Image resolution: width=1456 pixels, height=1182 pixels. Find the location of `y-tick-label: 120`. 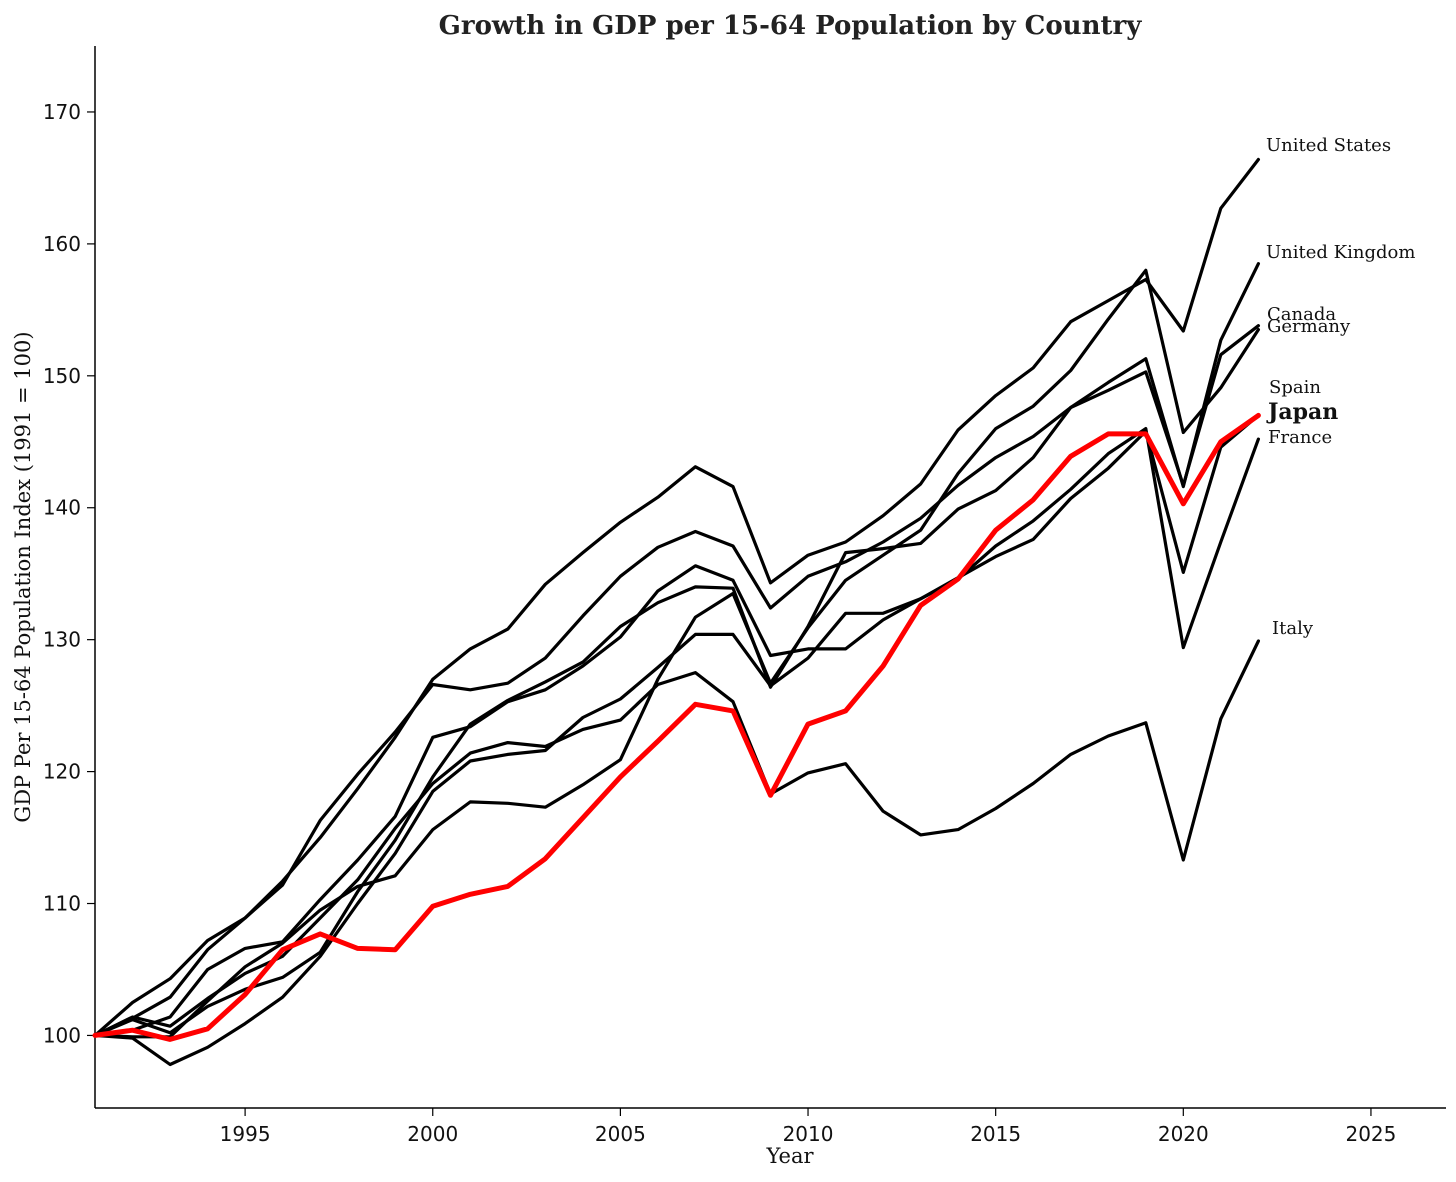

y-tick-label: 120 is located at coordinates (62, 772).